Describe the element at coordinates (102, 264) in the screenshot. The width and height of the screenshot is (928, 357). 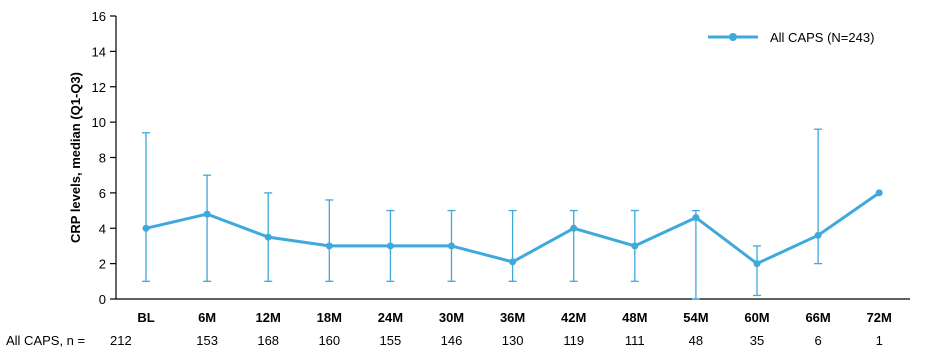
I see `y-tick-label: 2` at that location.